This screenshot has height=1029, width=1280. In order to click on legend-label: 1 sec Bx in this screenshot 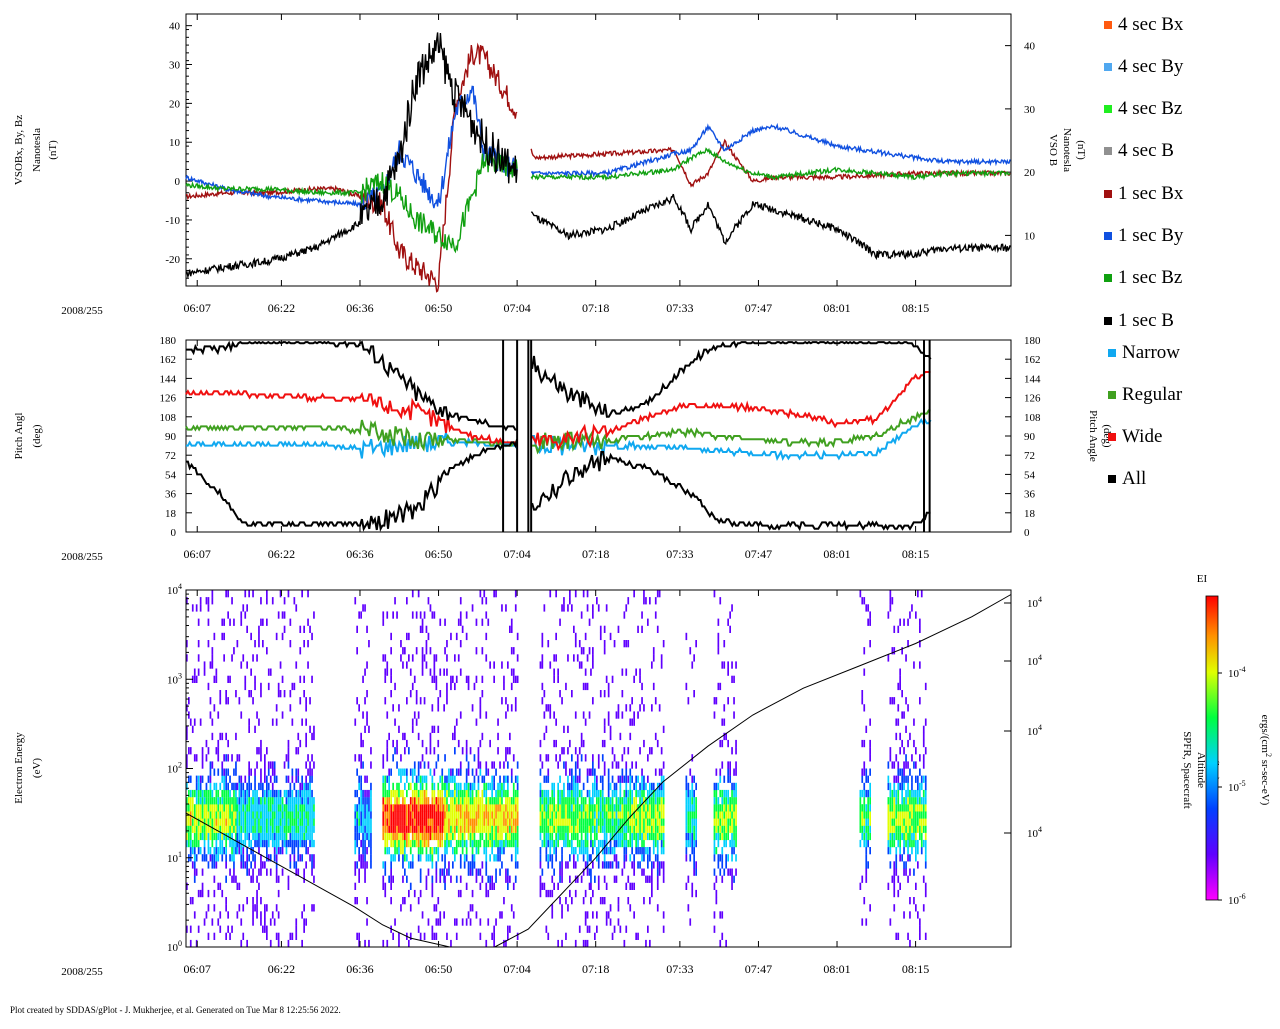, I will do `click(1151, 193)`.